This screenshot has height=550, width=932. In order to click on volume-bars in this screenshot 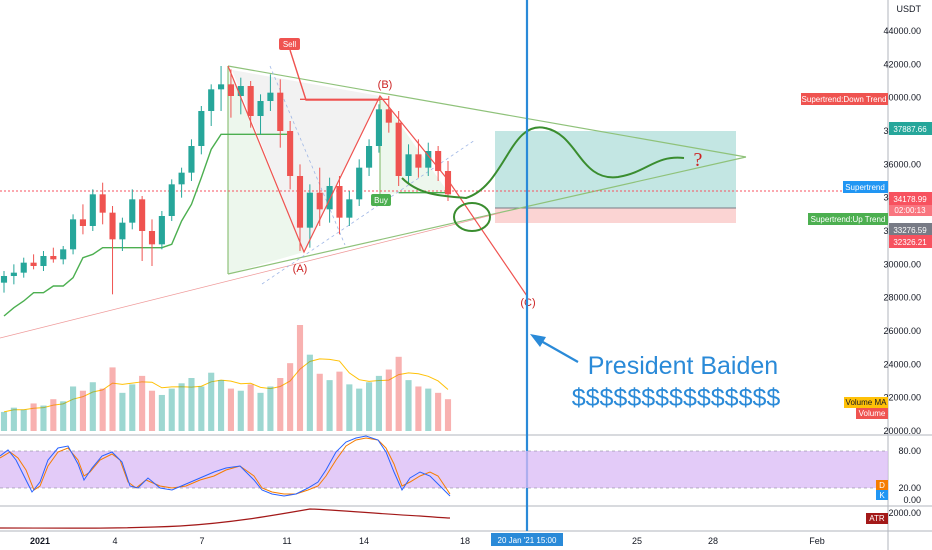, I will do `click(226, 378)`.